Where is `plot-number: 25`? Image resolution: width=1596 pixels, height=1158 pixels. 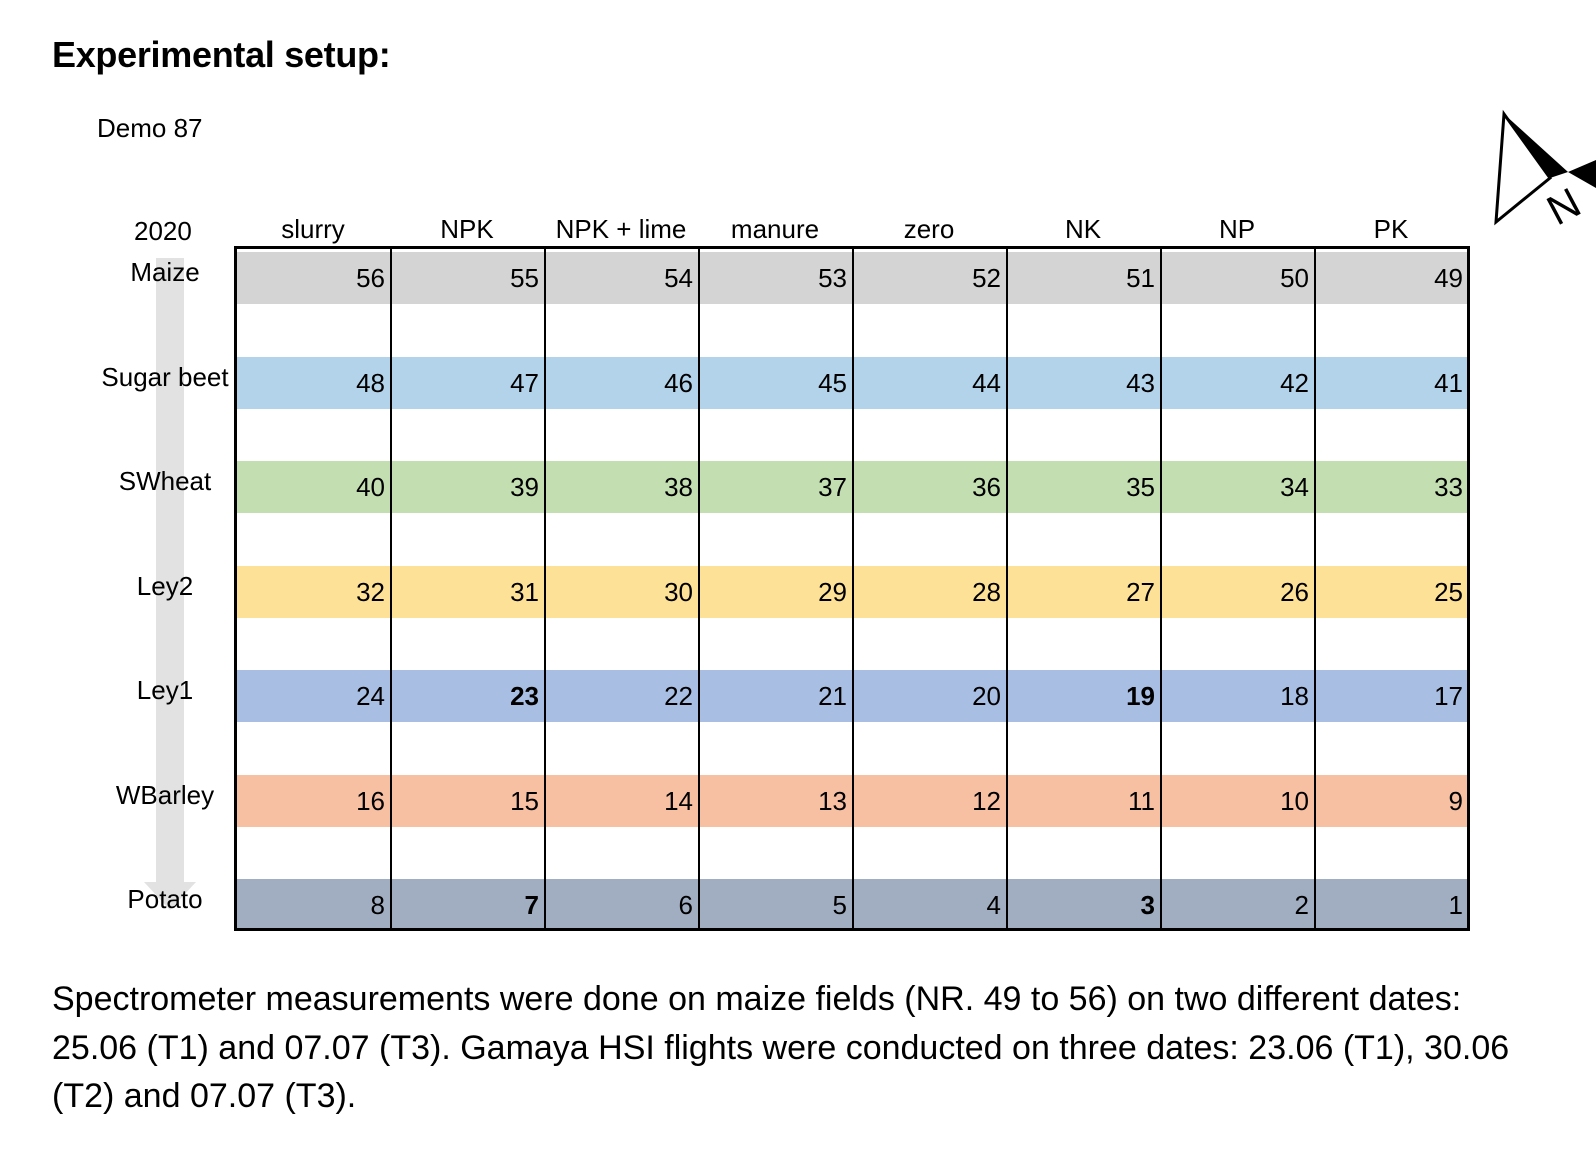
plot-number: 25 is located at coordinates (1448, 591).